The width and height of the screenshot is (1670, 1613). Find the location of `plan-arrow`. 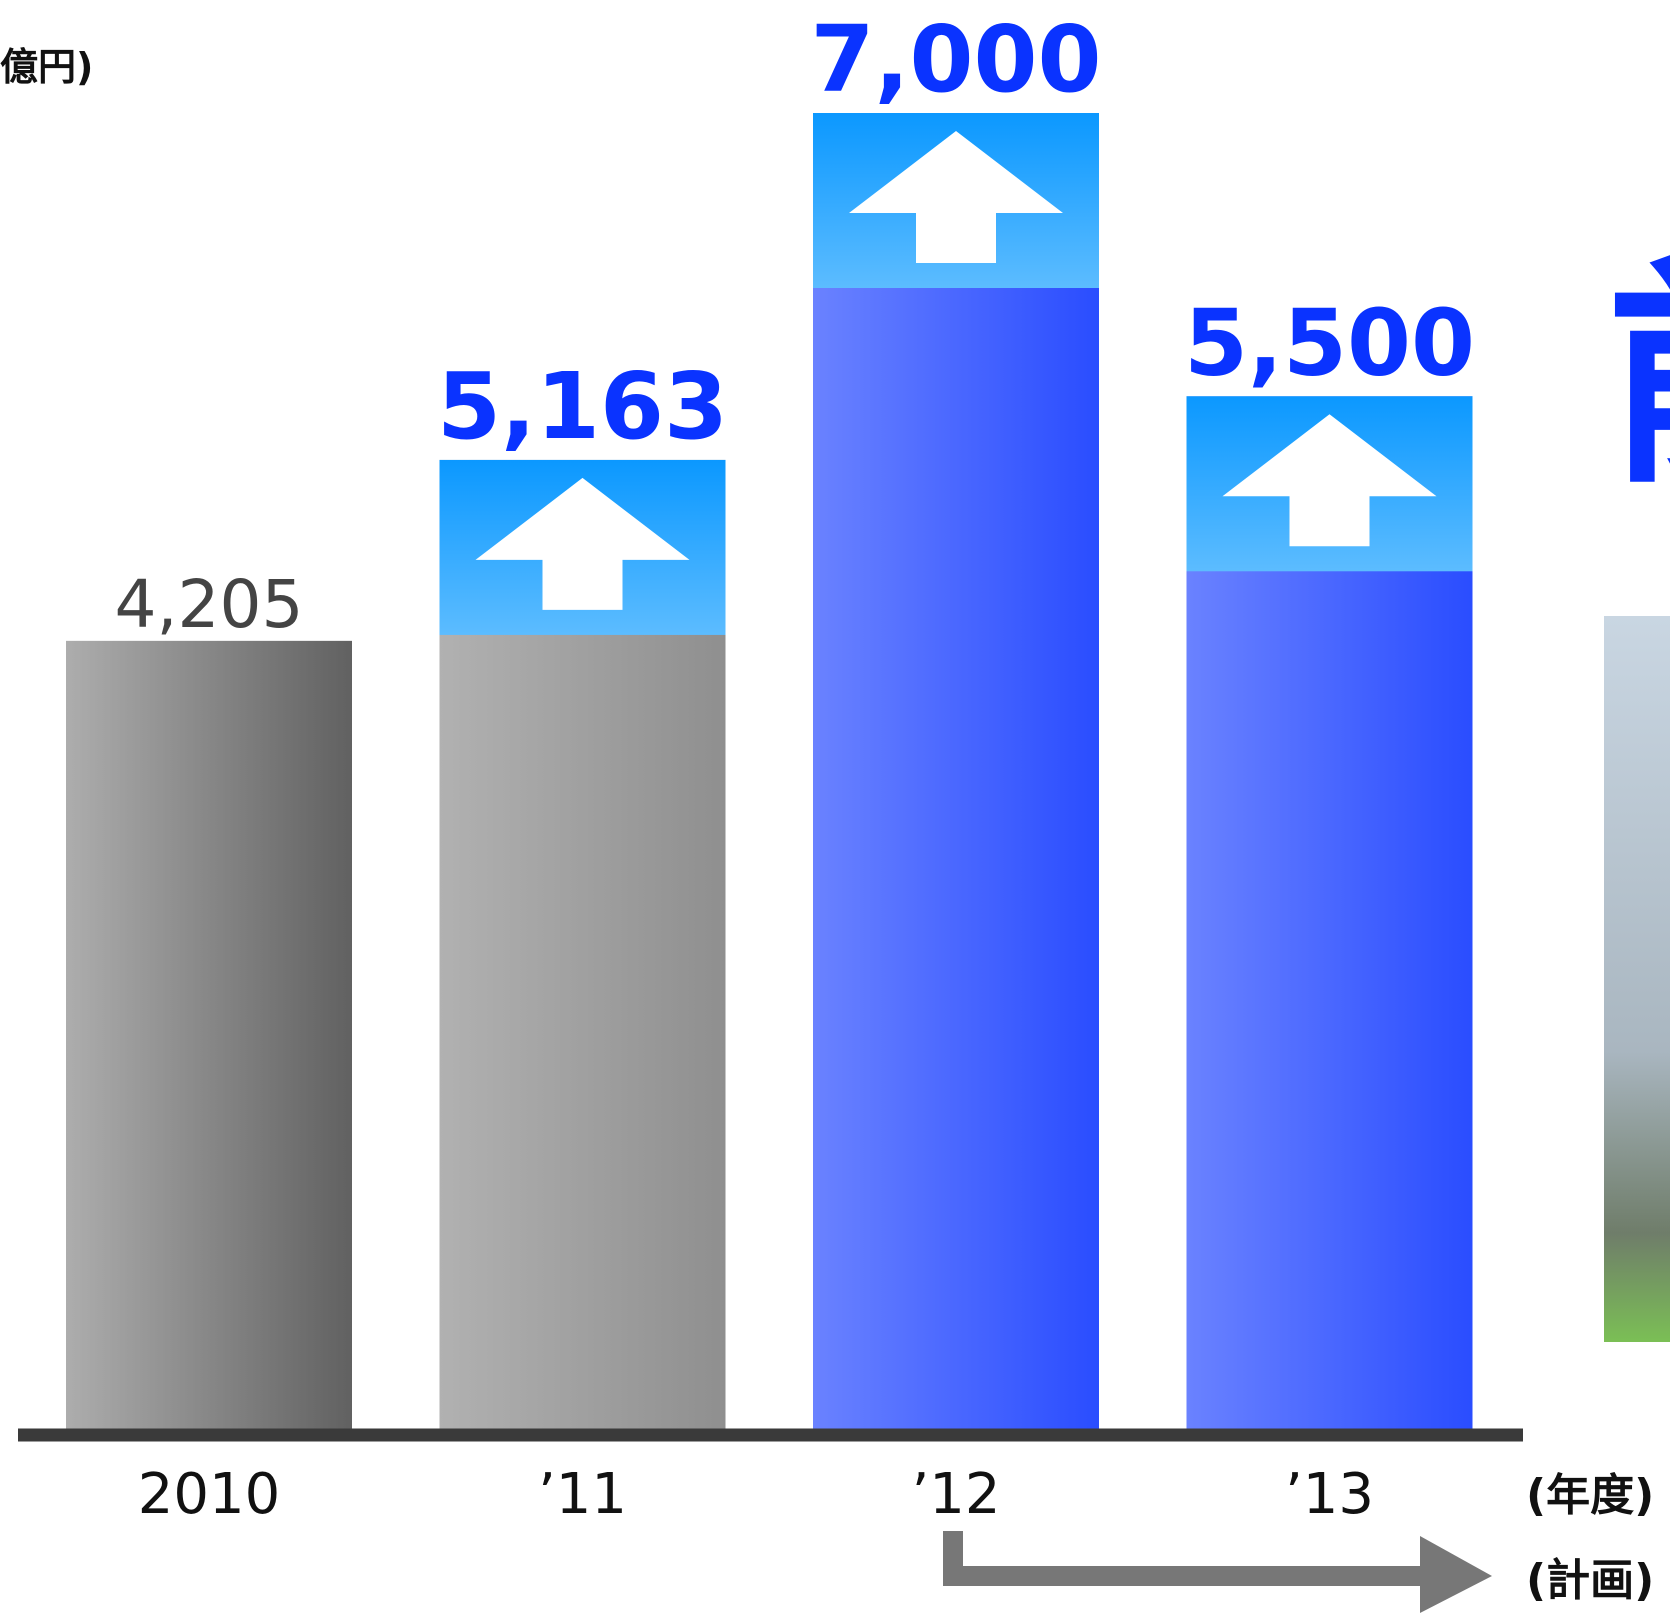

plan-arrow is located at coordinates (1186, 1558).